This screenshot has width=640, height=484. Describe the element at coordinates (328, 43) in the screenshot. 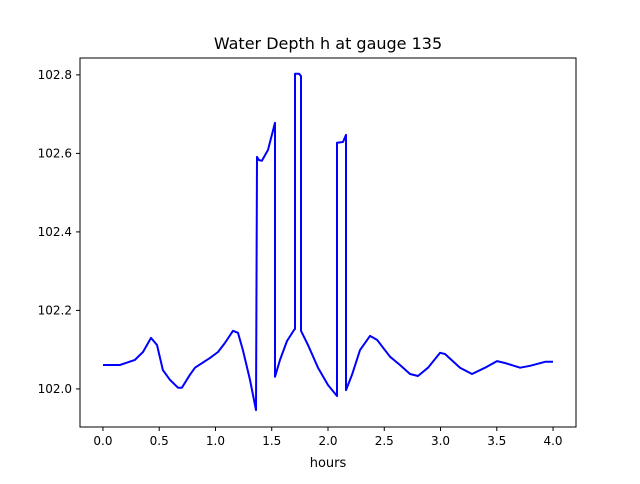

I see `chart-title: Water Depth h at gauge 135` at that location.